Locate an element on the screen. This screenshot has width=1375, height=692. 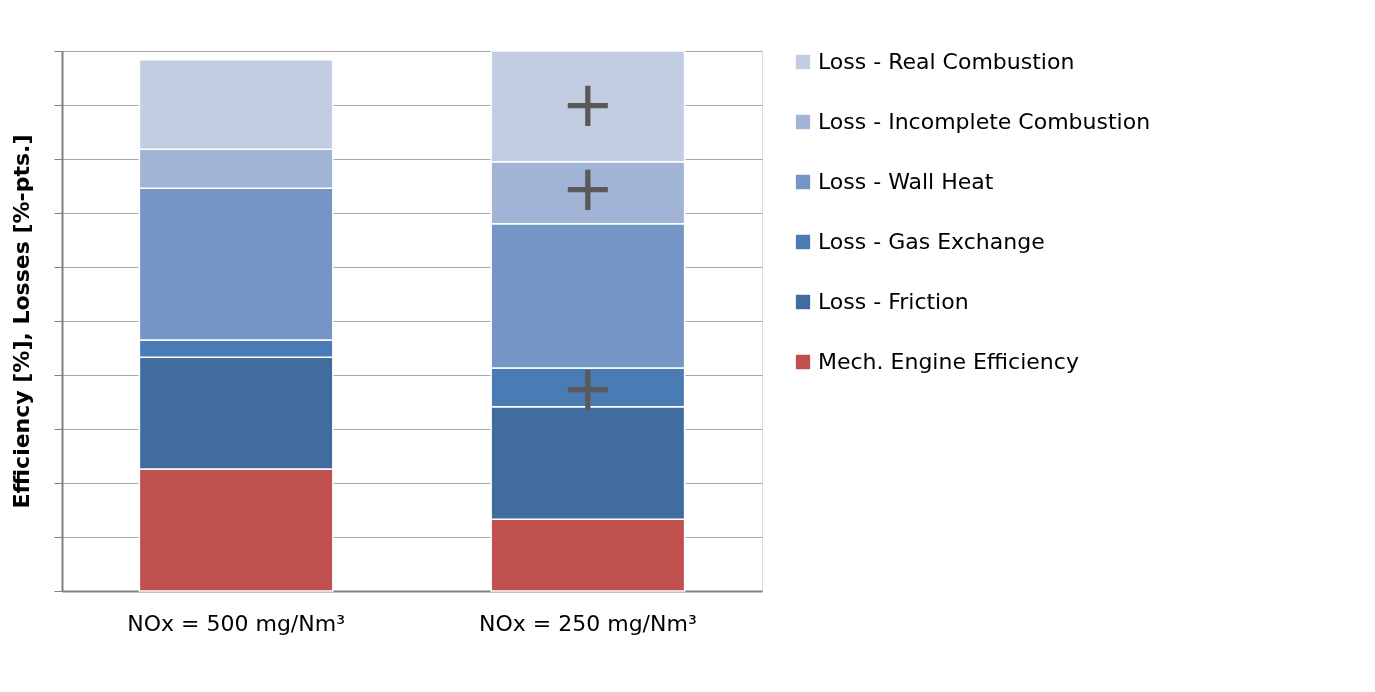
legend-label: Loss - Real Combustion is located at coordinates (946, 61).